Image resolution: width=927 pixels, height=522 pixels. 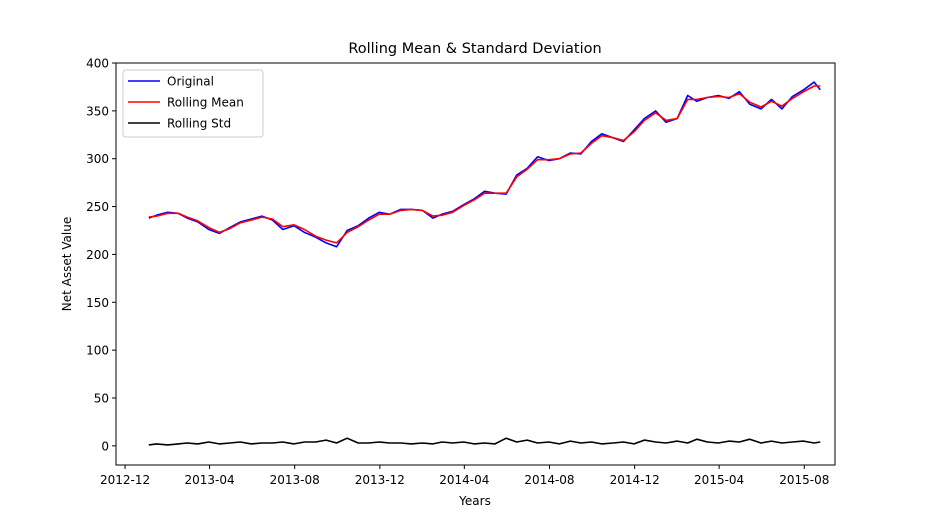 I want to click on x-tick-label: 2013-04, so click(x=209, y=480).